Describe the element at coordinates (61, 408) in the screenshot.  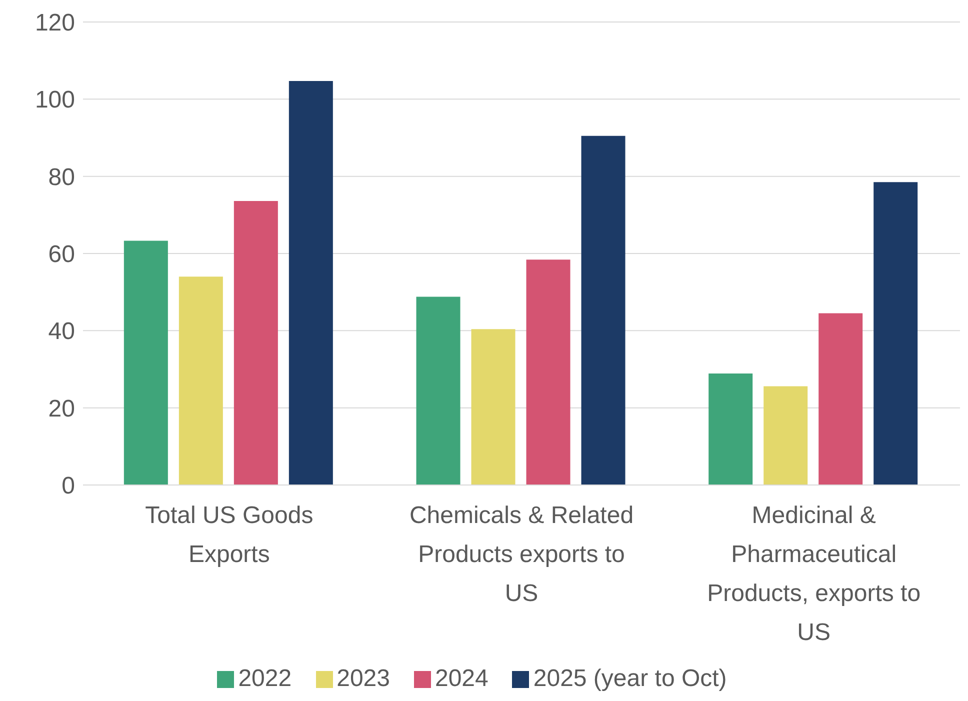
I see `y-tick-label: 20` at that location.